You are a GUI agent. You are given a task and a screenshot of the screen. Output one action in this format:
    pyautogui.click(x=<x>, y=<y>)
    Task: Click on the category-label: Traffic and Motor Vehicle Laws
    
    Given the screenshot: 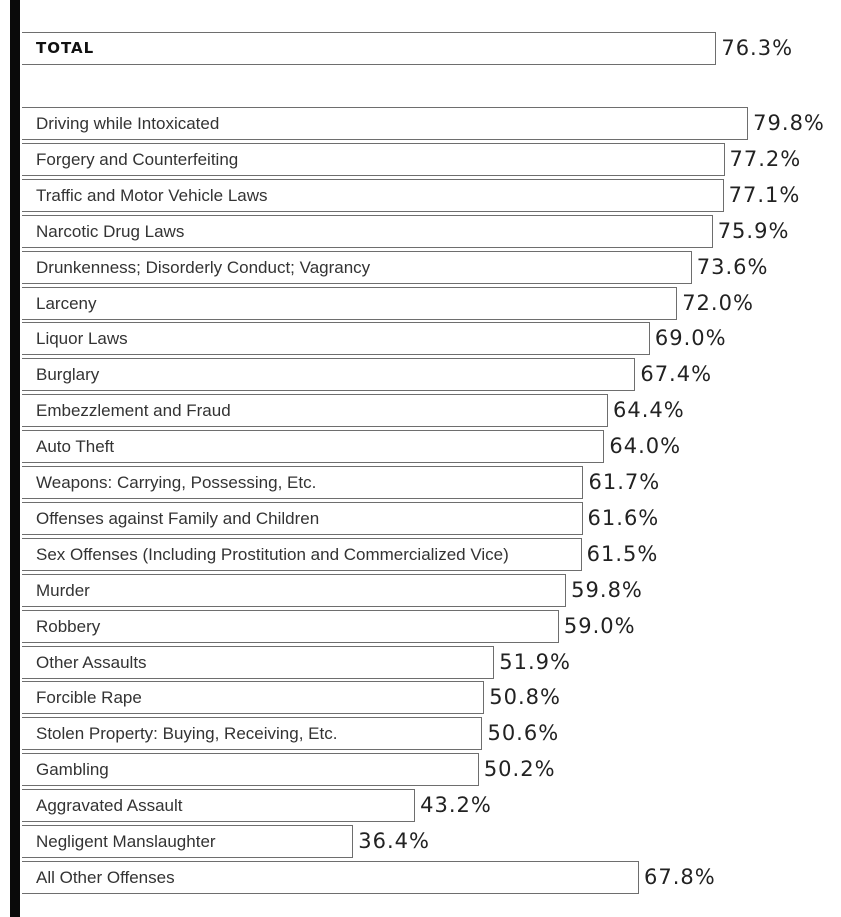 What is the action you would take?
    pyautogui.click(x=152, y=195)
    